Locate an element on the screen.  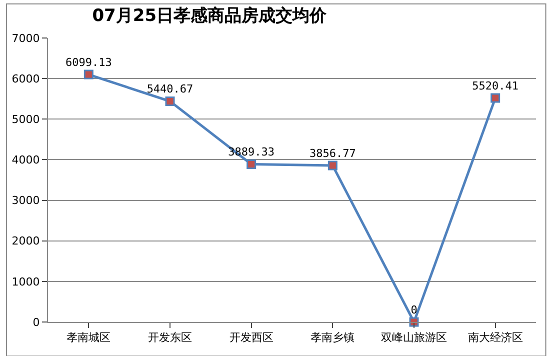
y-tick-label: 7000 is located at coordinates (26, 38).